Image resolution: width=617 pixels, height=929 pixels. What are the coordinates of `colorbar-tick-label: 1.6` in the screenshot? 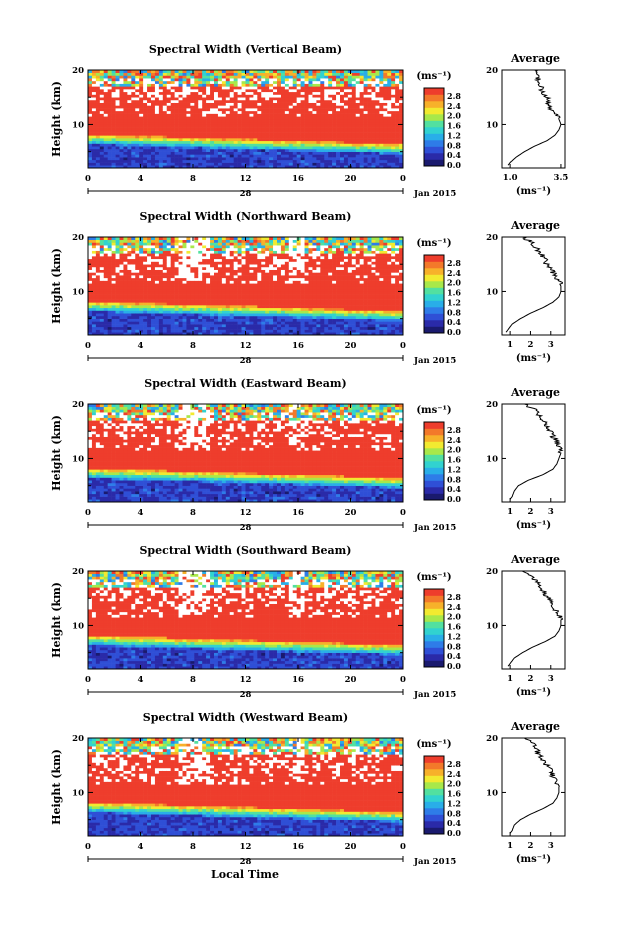 It's located at (454, 126).